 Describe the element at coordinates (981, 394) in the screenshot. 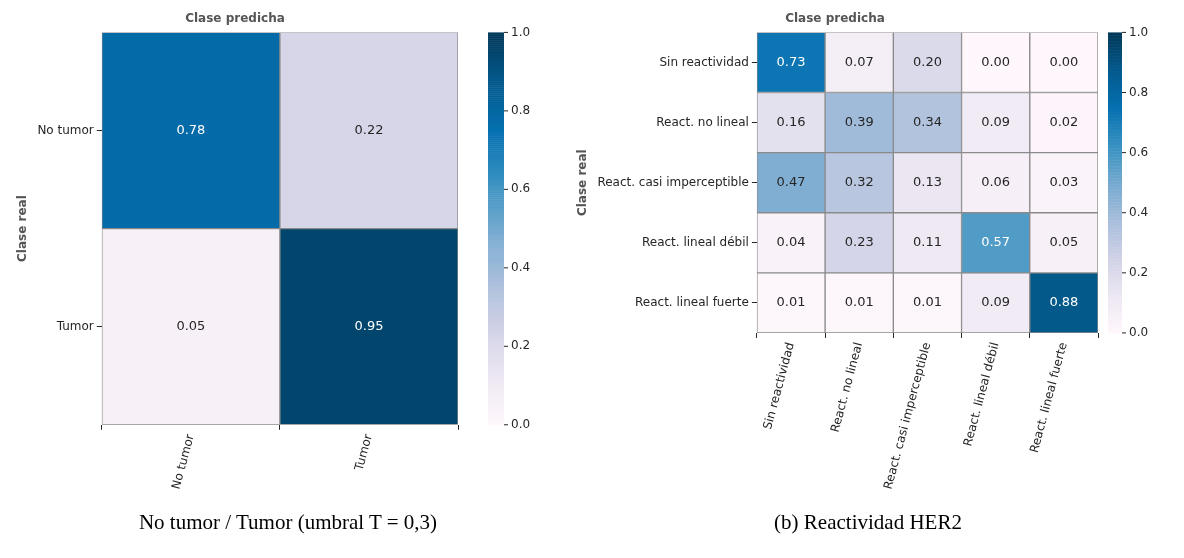

I see `x-tick-label: React. lineal débil` at that location.